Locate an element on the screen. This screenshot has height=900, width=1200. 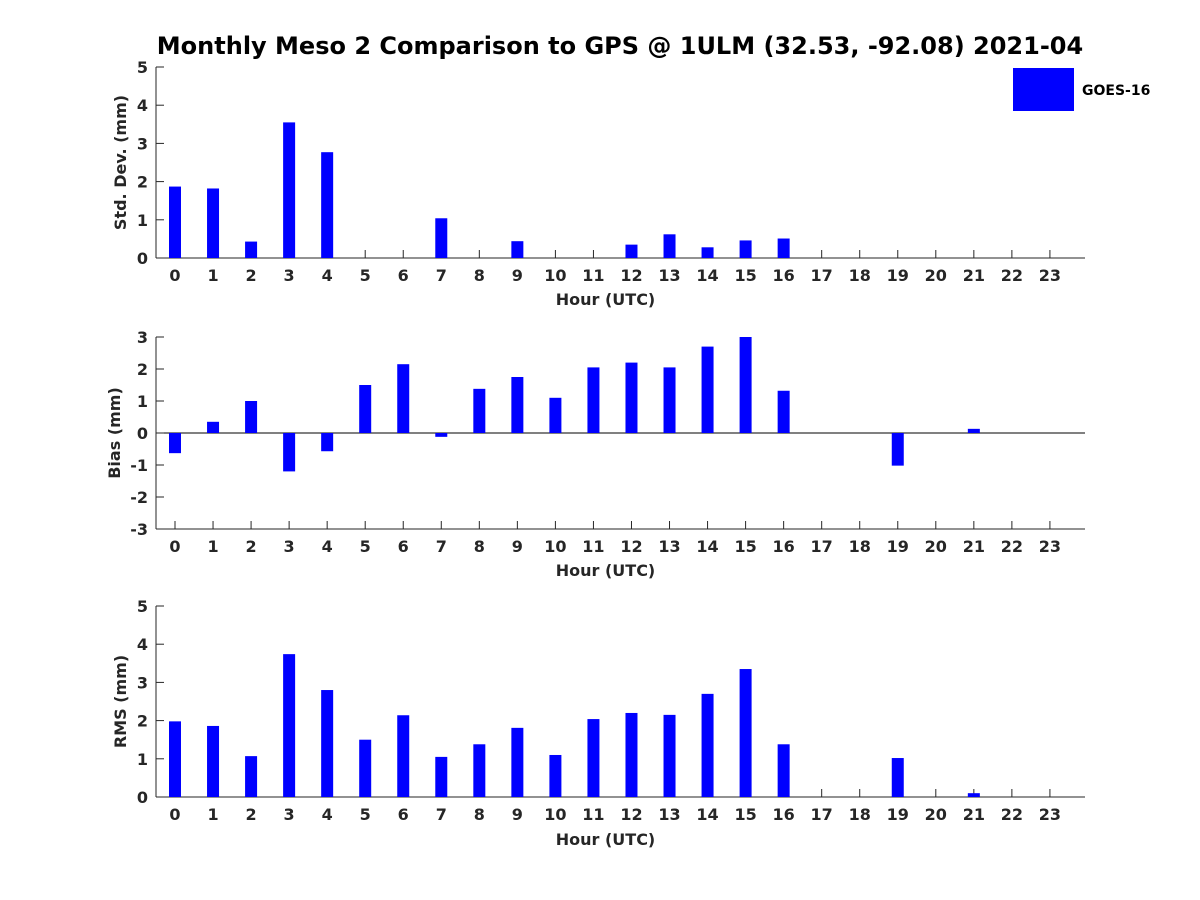
bias-y-tick-label: 0 is located at coordinates (142, 433).